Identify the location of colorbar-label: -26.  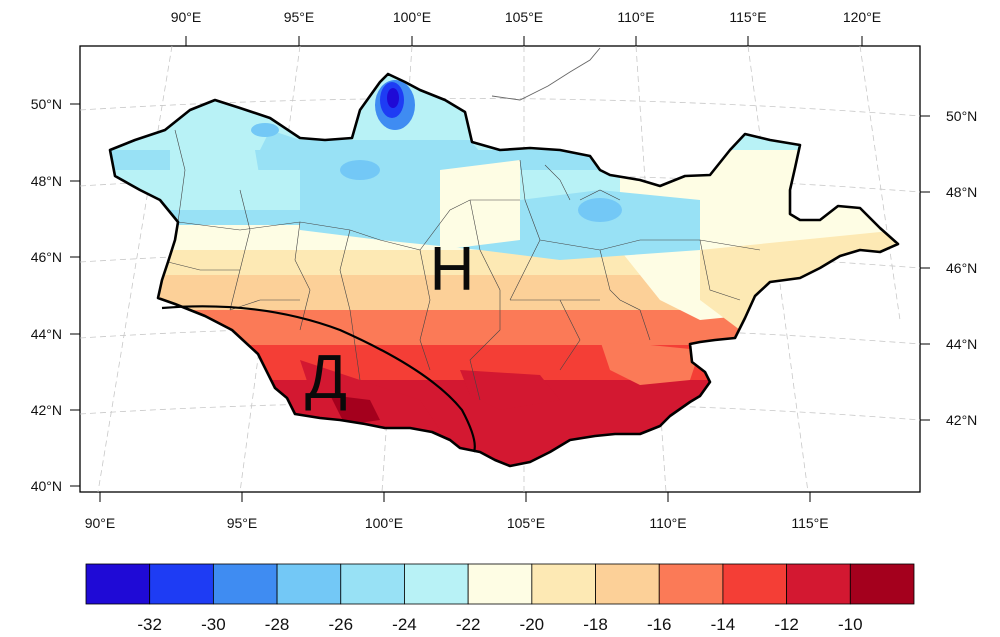
(340, 624).